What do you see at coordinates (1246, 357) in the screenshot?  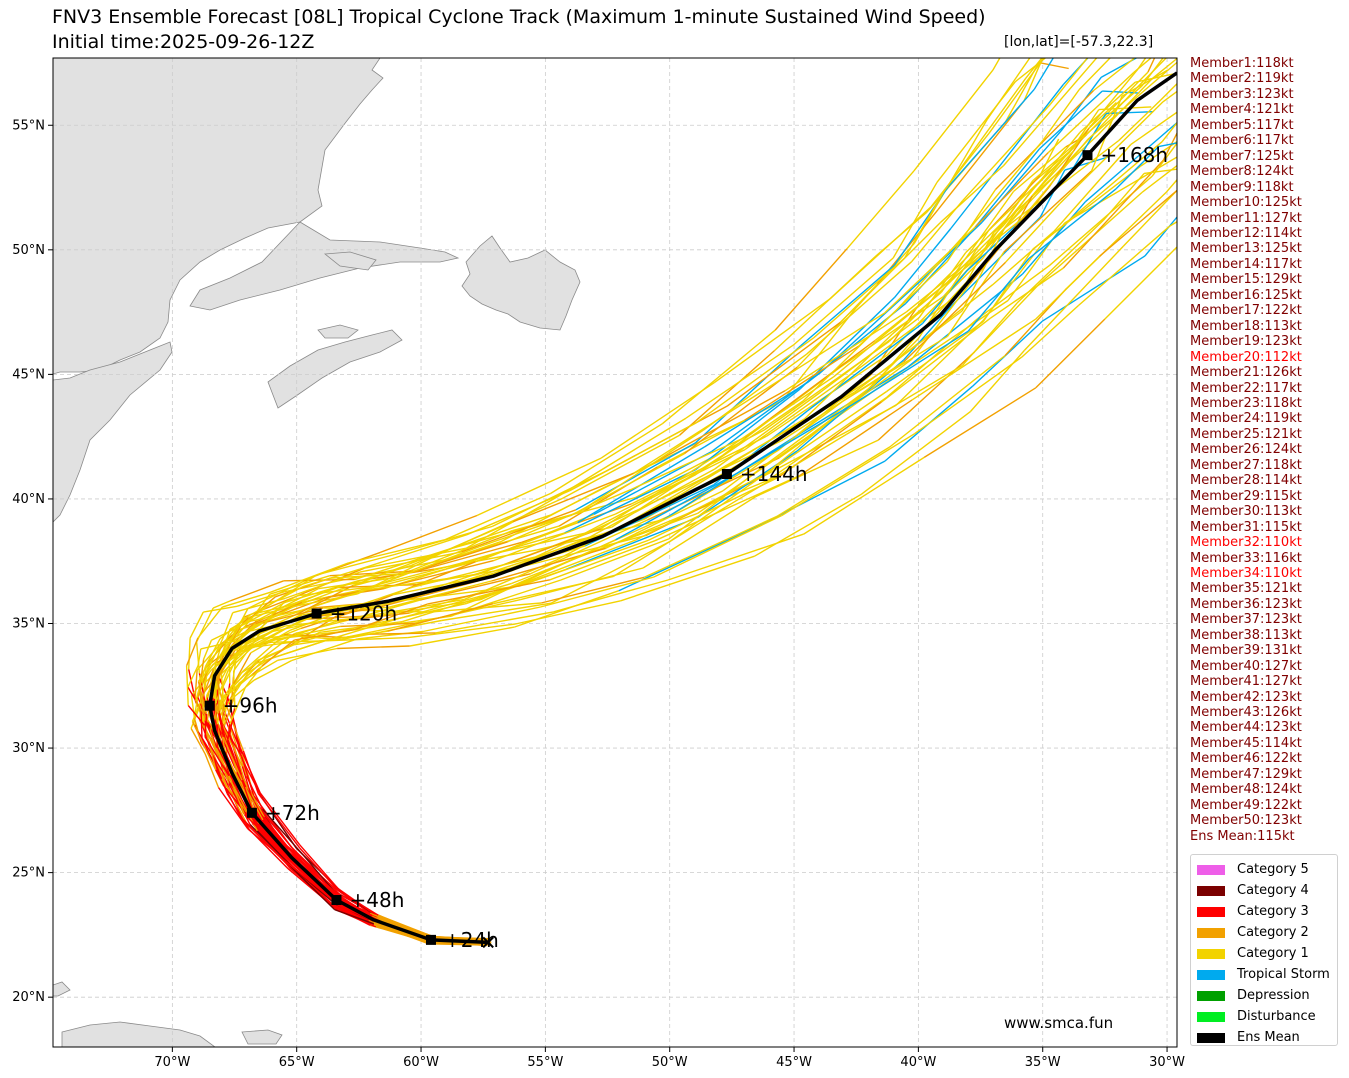 I see `member-entry: Member20:112kt` at bounding box center [1246, 357].